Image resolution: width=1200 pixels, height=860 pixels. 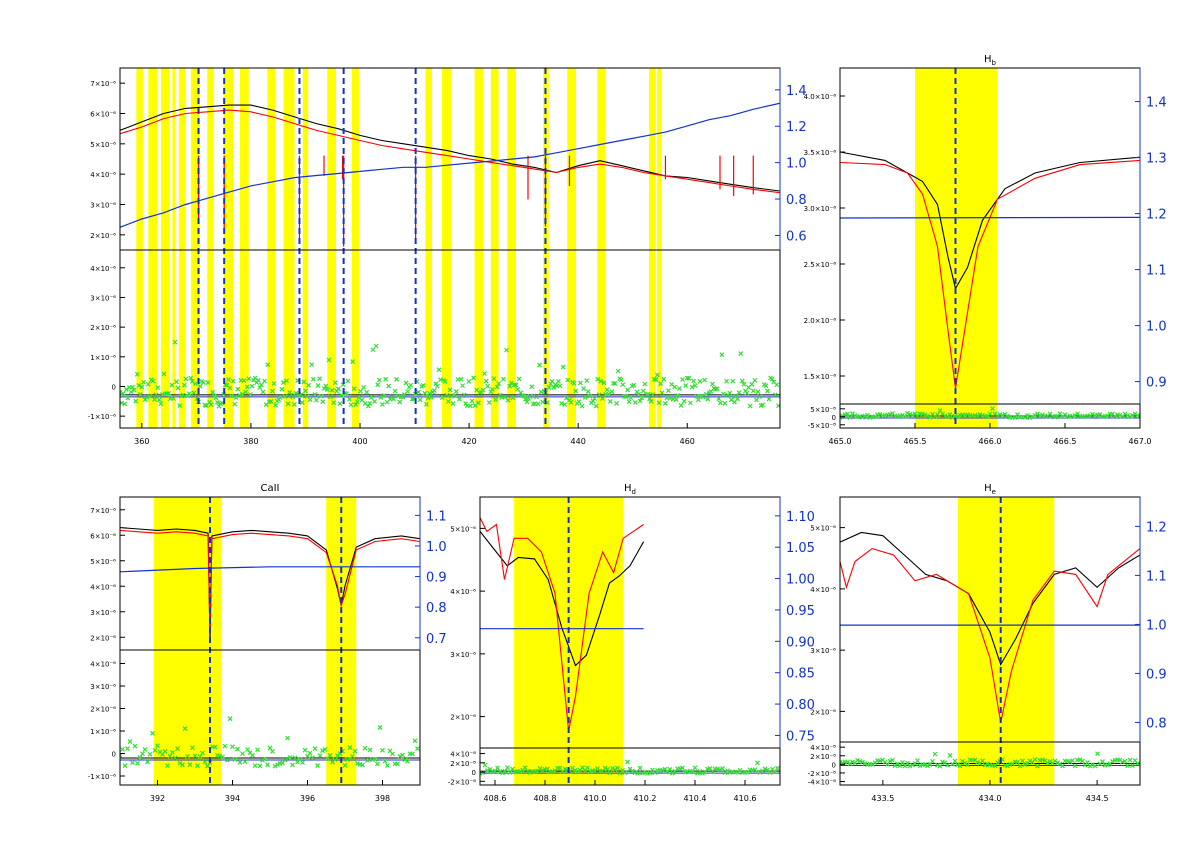 I want to click on right-ytick-label-2: 0.9, so click(x=436, y=578).